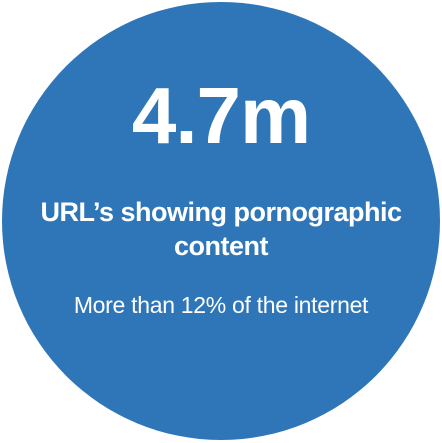 This screenshot has height=443, width=442. I want to click on stat-detail: More than 12% of the internet, so click(221, 305).